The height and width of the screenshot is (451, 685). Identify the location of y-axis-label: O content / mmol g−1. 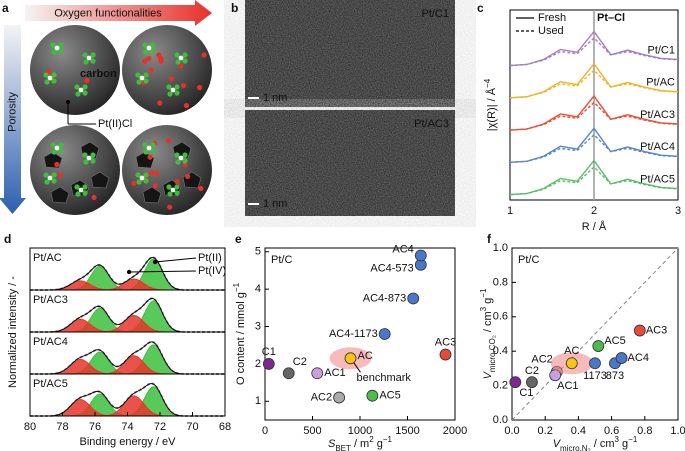
(239, 333).